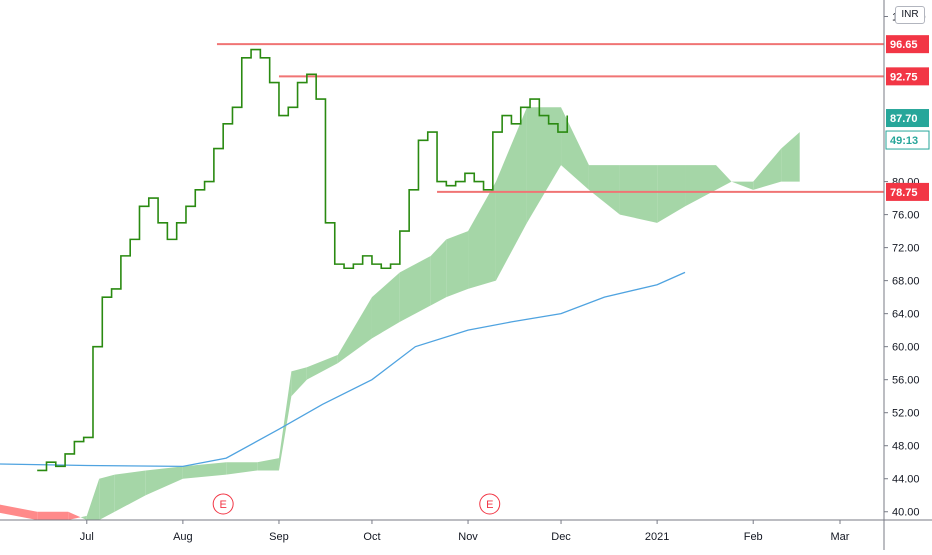 Image resolution: width=932 pixels, height=555 pixels. What do you see at coordinates (904, 77) in the screenshot?
I see `level-badge: 92.75` at bounding box center [904, 77].